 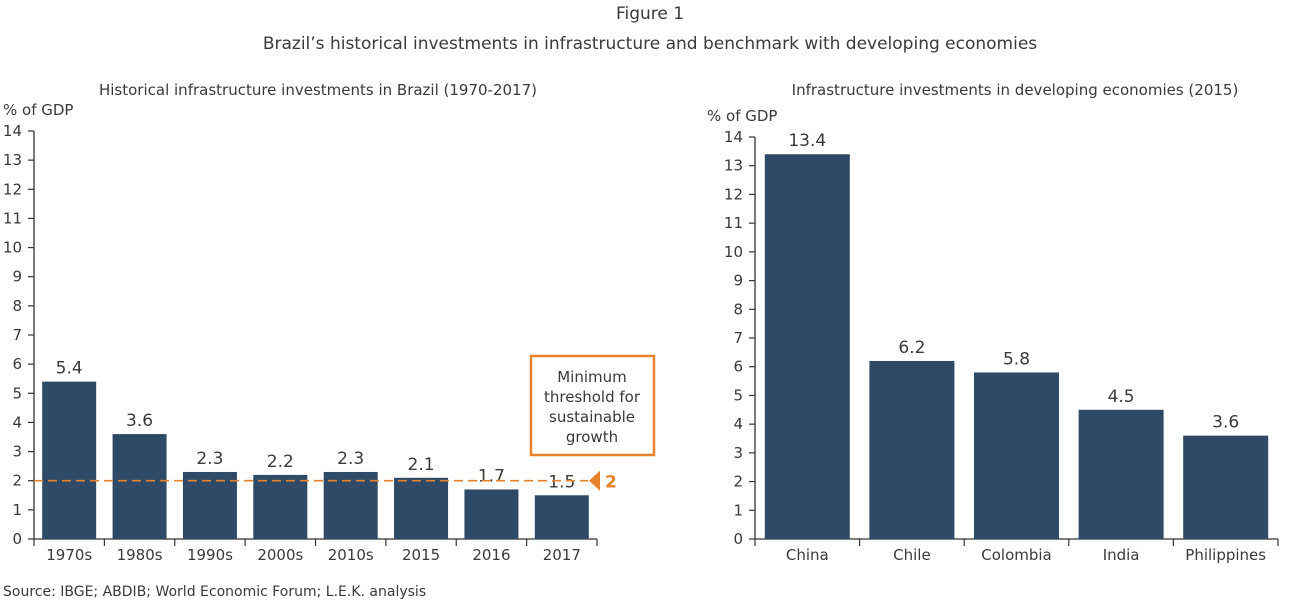 What do you see at coordinates (561, 517) in the screenshot?
I see `bar-2017` at bounding box center [561, 517].